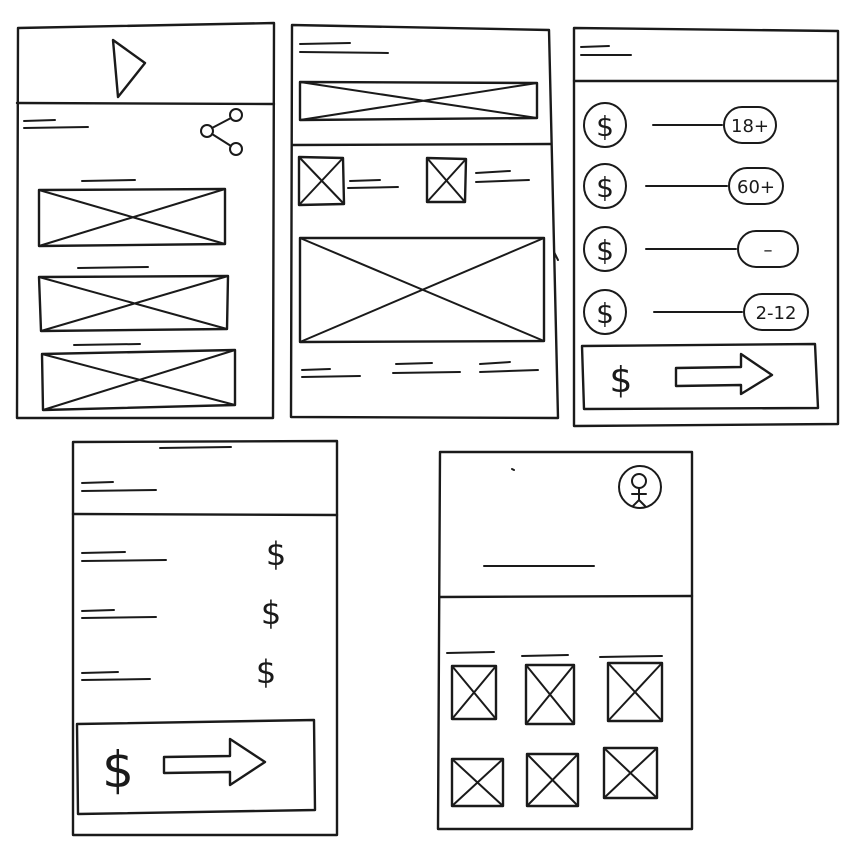  What do you see at coordinates (205, 514) in the screenshot?
I see `screen-4-header-divider` at bounding box center [205, 514].